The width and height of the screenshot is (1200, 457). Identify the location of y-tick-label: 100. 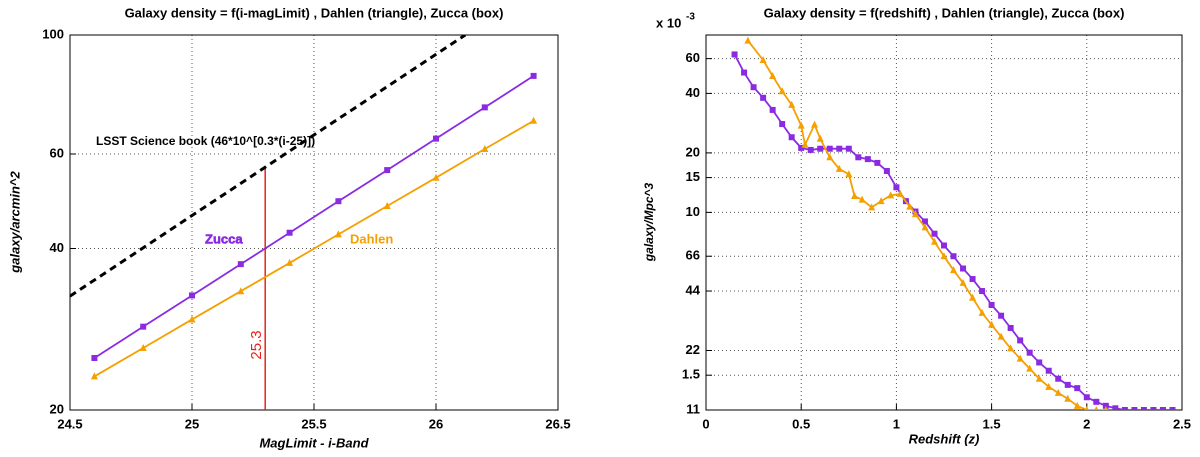
(53, 33).